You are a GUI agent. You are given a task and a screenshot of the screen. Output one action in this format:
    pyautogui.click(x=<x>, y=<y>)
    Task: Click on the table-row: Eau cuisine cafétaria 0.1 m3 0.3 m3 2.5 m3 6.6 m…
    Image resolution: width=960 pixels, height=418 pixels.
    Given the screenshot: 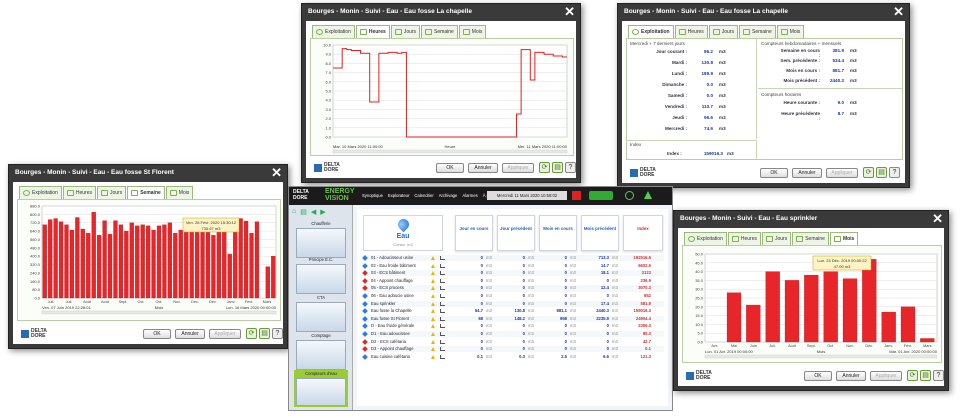 What is the action you would take?
    pyautogui.click(x=512, y=357)
    